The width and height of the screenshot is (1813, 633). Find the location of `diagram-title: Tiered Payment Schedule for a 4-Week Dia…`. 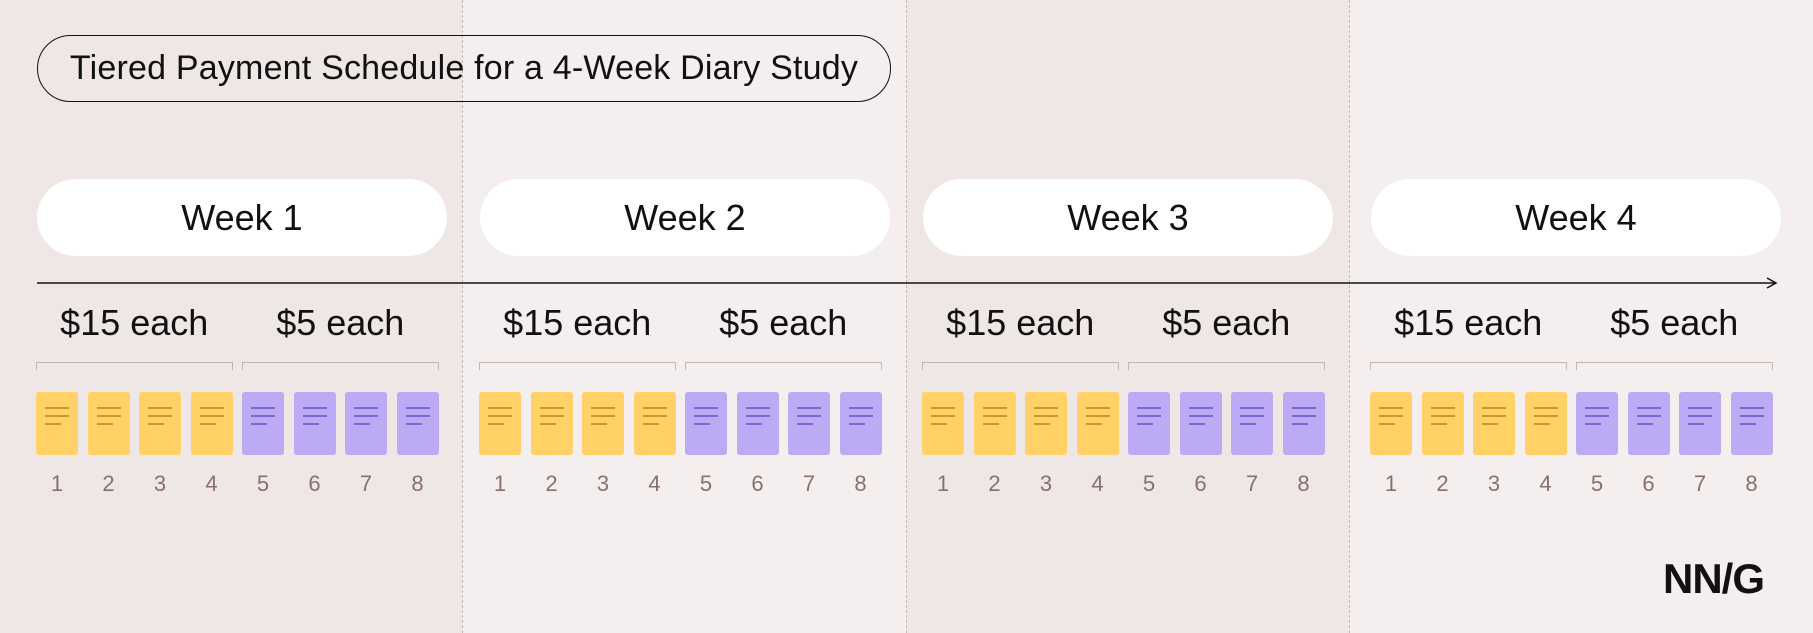

diagram-title: Tiered Payment Schedule for a 4-Week Dia… is located at coordinates (464, 68).